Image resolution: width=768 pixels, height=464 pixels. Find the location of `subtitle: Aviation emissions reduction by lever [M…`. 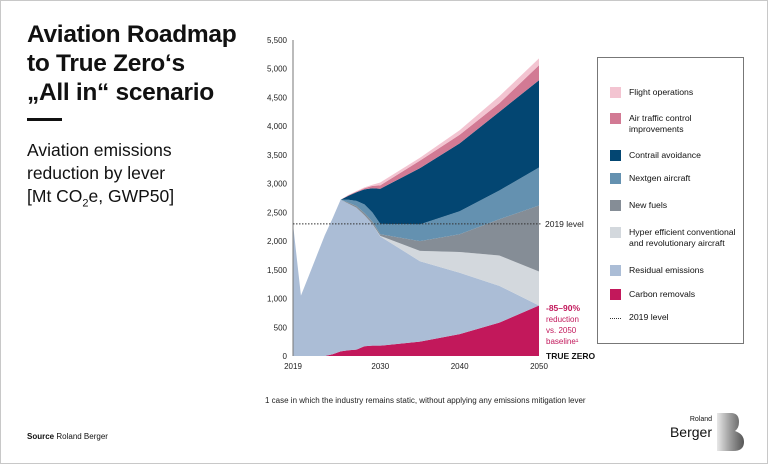

subtitle: Aviation emissions reduction by lever [M… is located at coordinates (100, 177).